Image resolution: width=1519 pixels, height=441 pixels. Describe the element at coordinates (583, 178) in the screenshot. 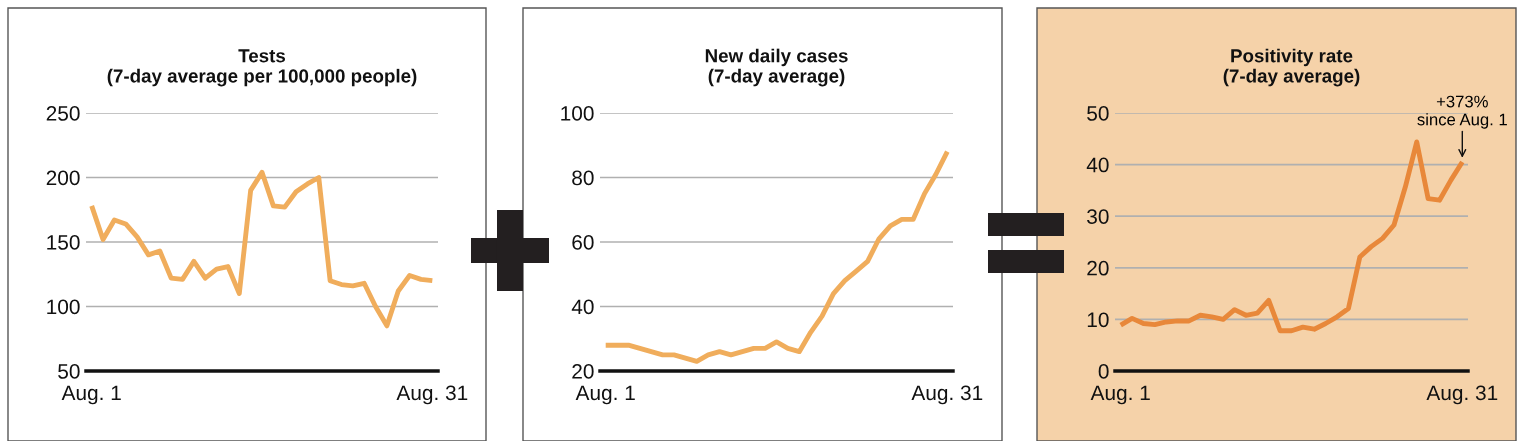

I see `y-tick-label: 80` at that location.